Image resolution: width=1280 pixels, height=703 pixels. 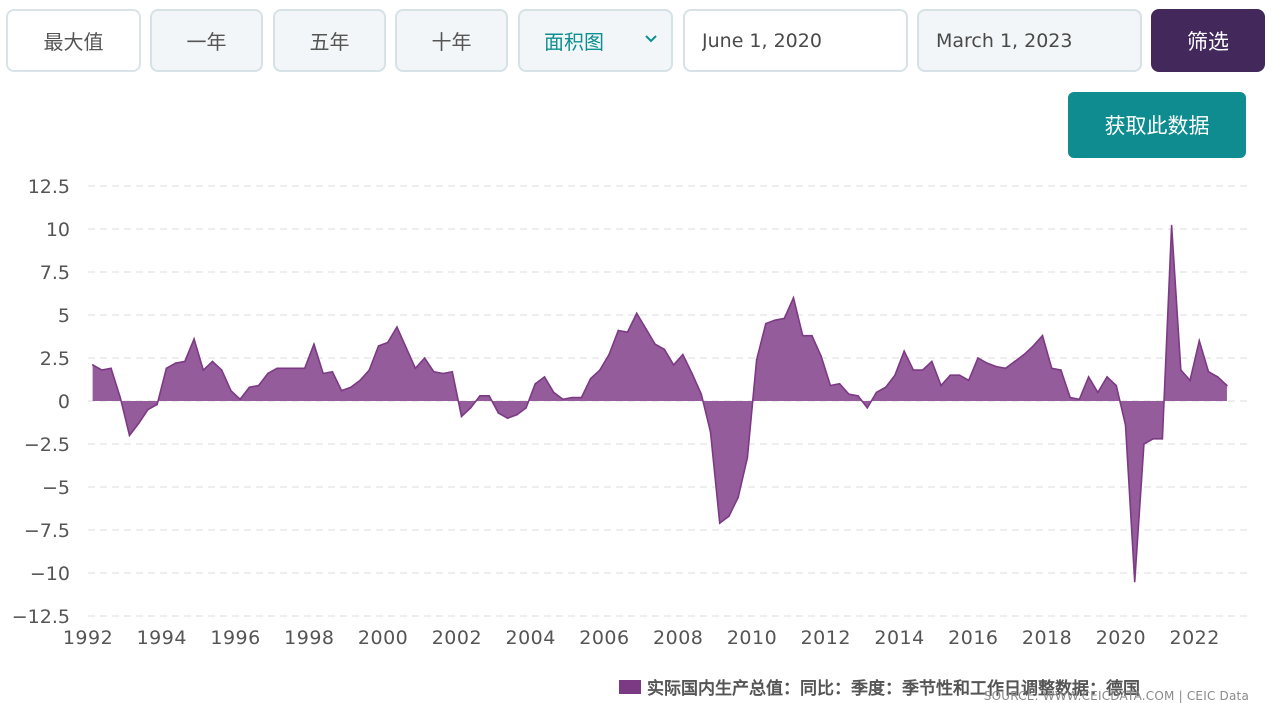 What do you see at coordinates (678, 638) in the screenshot?
I see `x-tick-label: 2008` at bounding box center [678, 638].